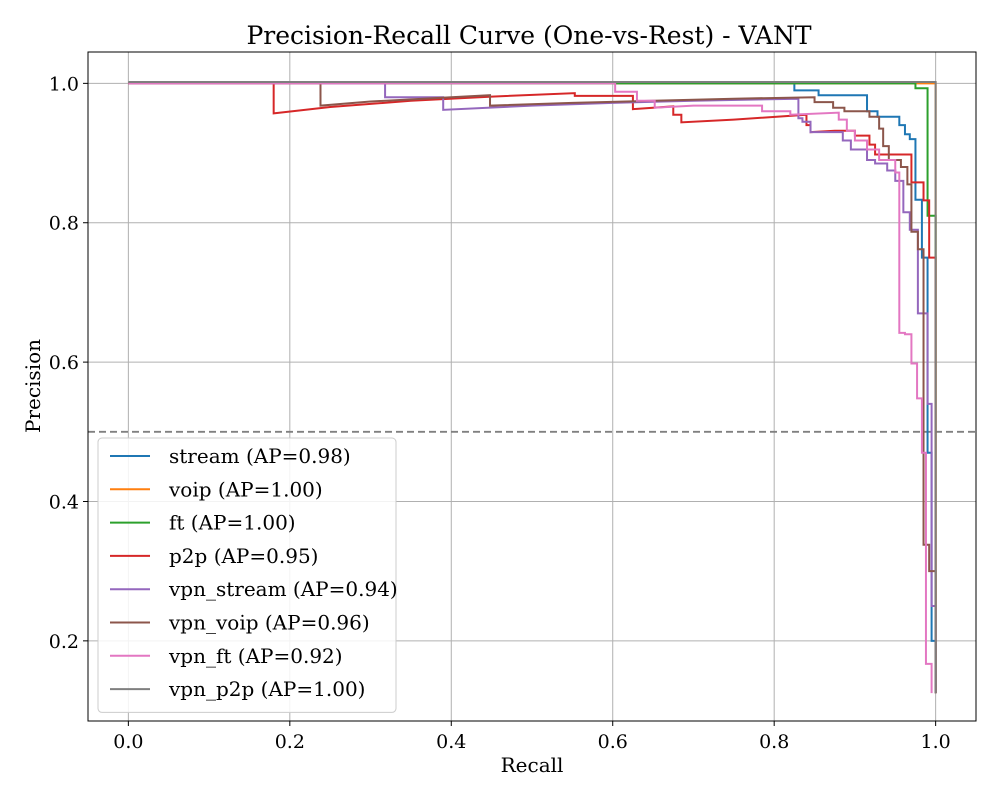  I want to click on y-axis-label: Precision, so click(33, 386).